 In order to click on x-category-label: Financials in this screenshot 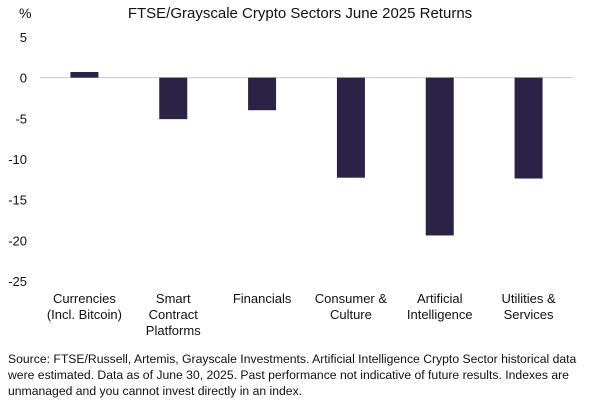, I will do `click(262, 298)`.